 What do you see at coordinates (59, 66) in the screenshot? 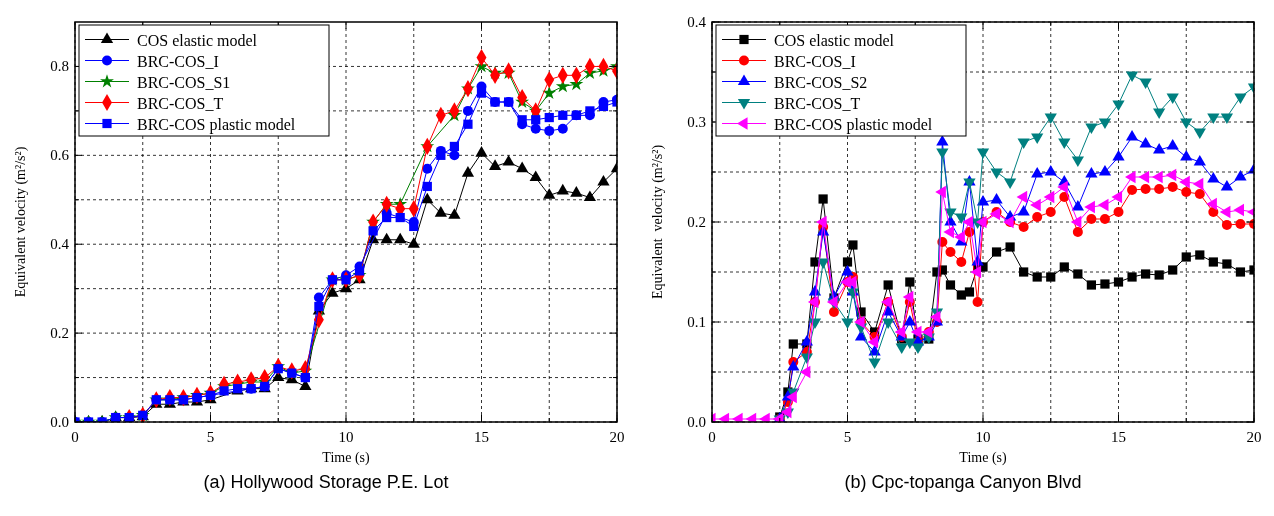
I see `y-tick-label: 0.8` at bounding box center [59, 66].